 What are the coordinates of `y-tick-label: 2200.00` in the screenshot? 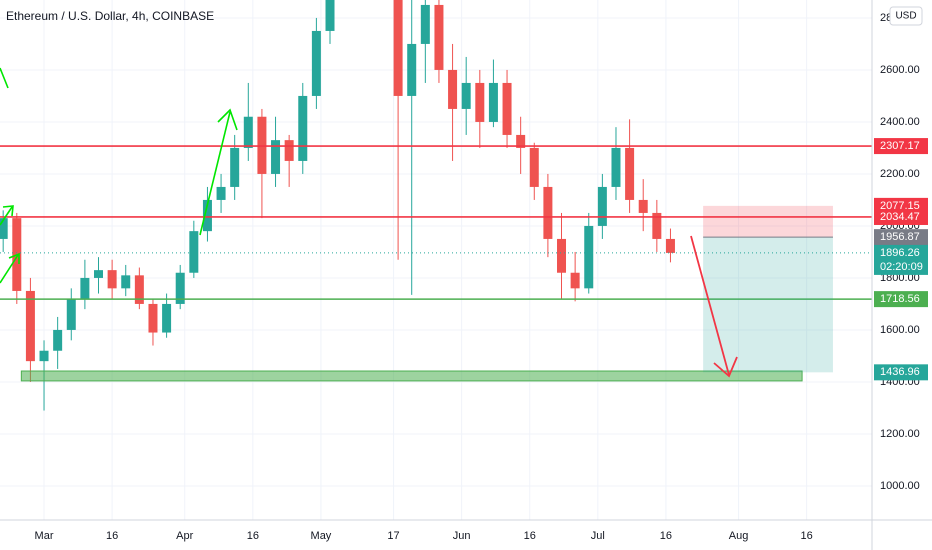 It's located at (900, 174).